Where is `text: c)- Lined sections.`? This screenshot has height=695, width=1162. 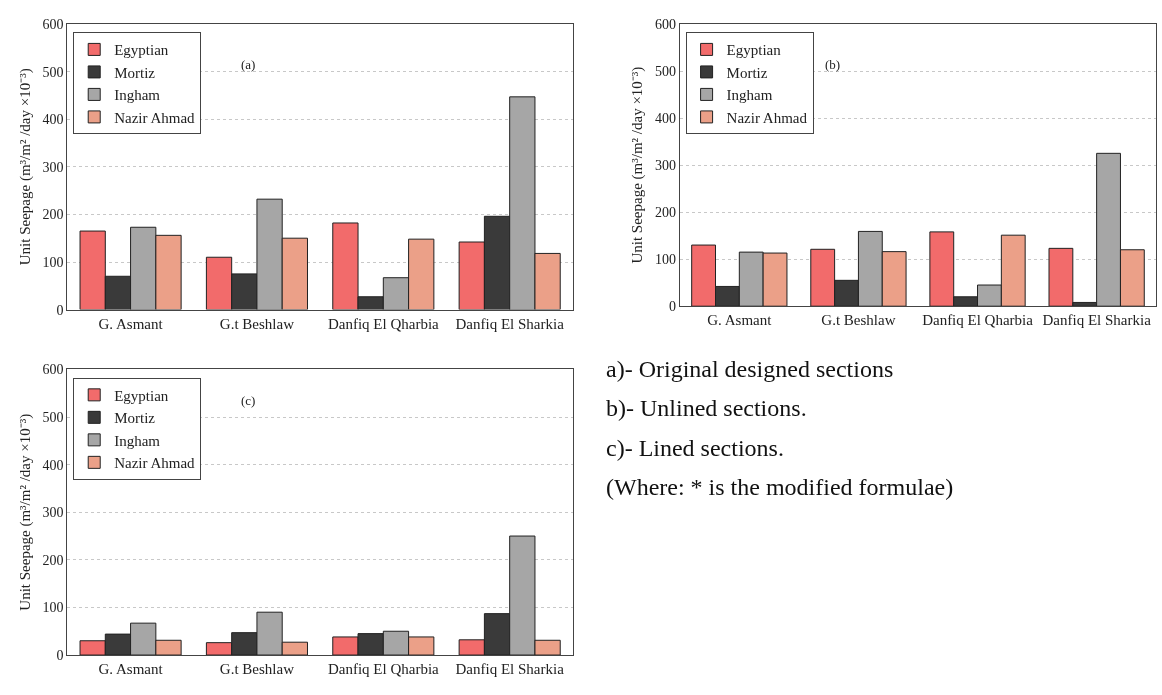 text: c)- Lined sections. is located at coordinates (695, 448).